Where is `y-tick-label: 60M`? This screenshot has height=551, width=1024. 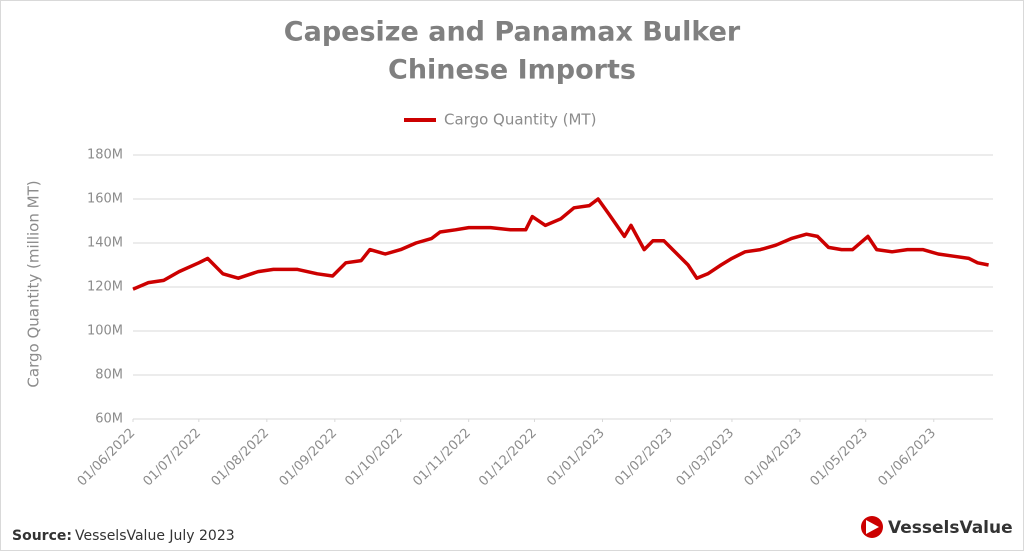 y-tick-label: 60M is located at coordinates (109, 419).